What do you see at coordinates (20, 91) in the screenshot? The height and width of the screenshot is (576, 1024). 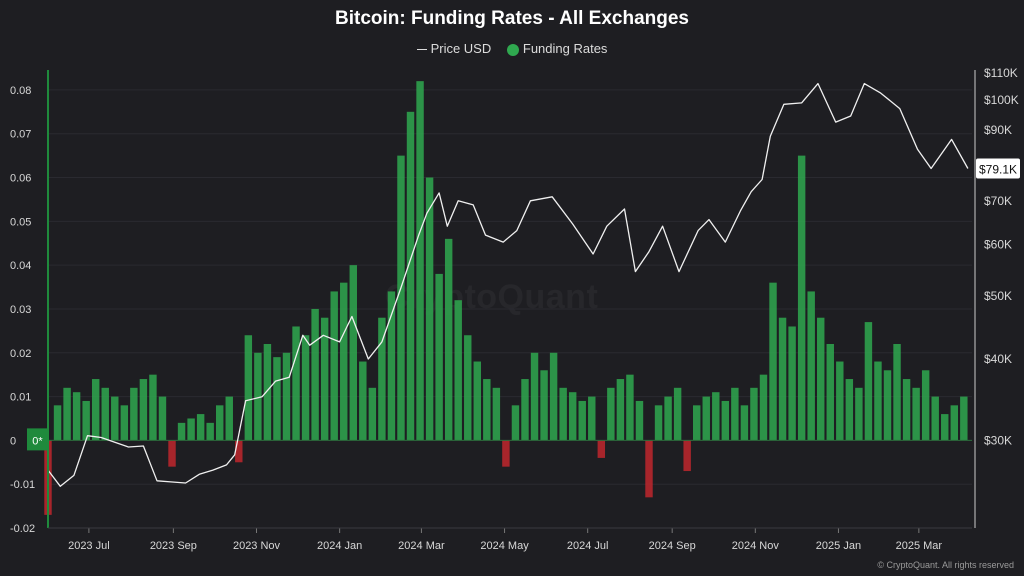 I see `left-axis-tick-label: 0.08` at bounding box center [20, 91].